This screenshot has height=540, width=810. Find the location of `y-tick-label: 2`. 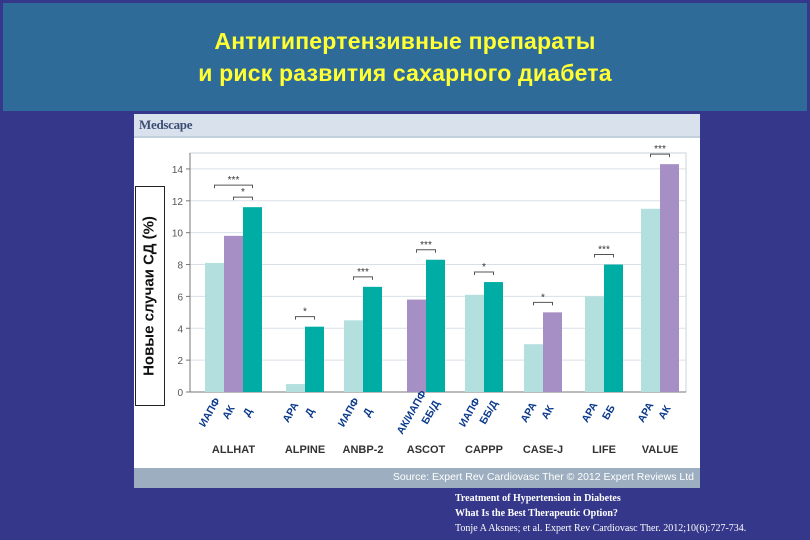

y-tick-label: 2 is located at coordinates (180, 361).